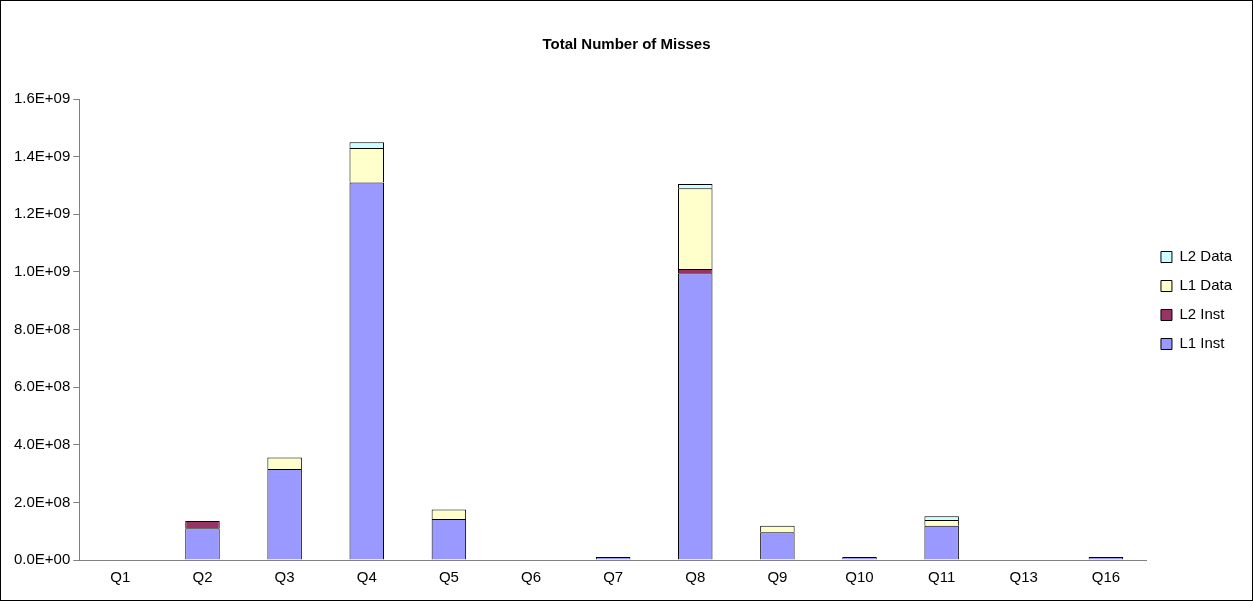 The image size is (1253, 601). Describe the element at coordinates (859, 577) in the screenshot. I see `x-tick-label: Q10` at that location.